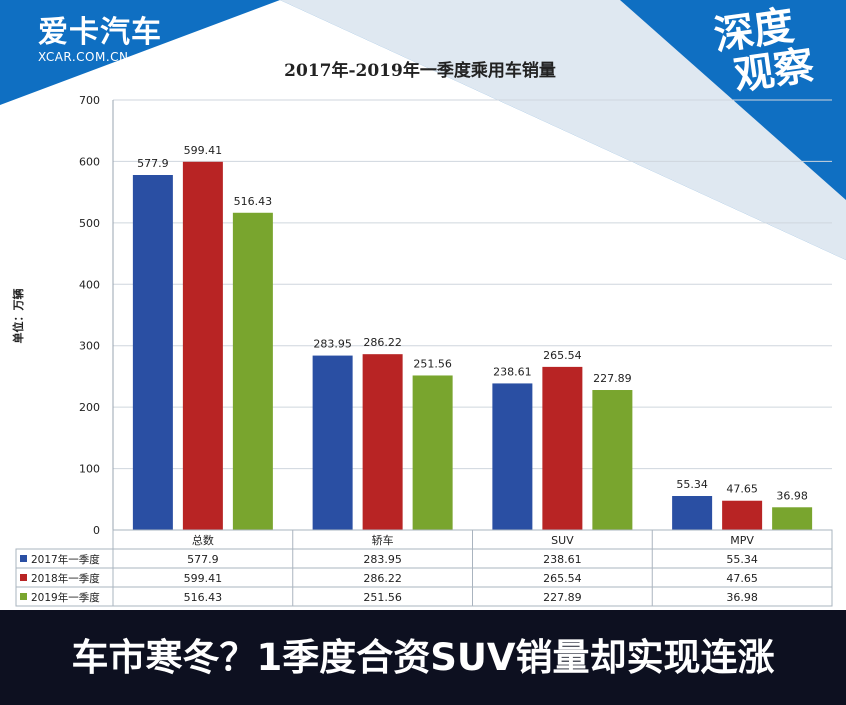  I want to click on brand-name: 爱卡汽车, so click(100, 32).